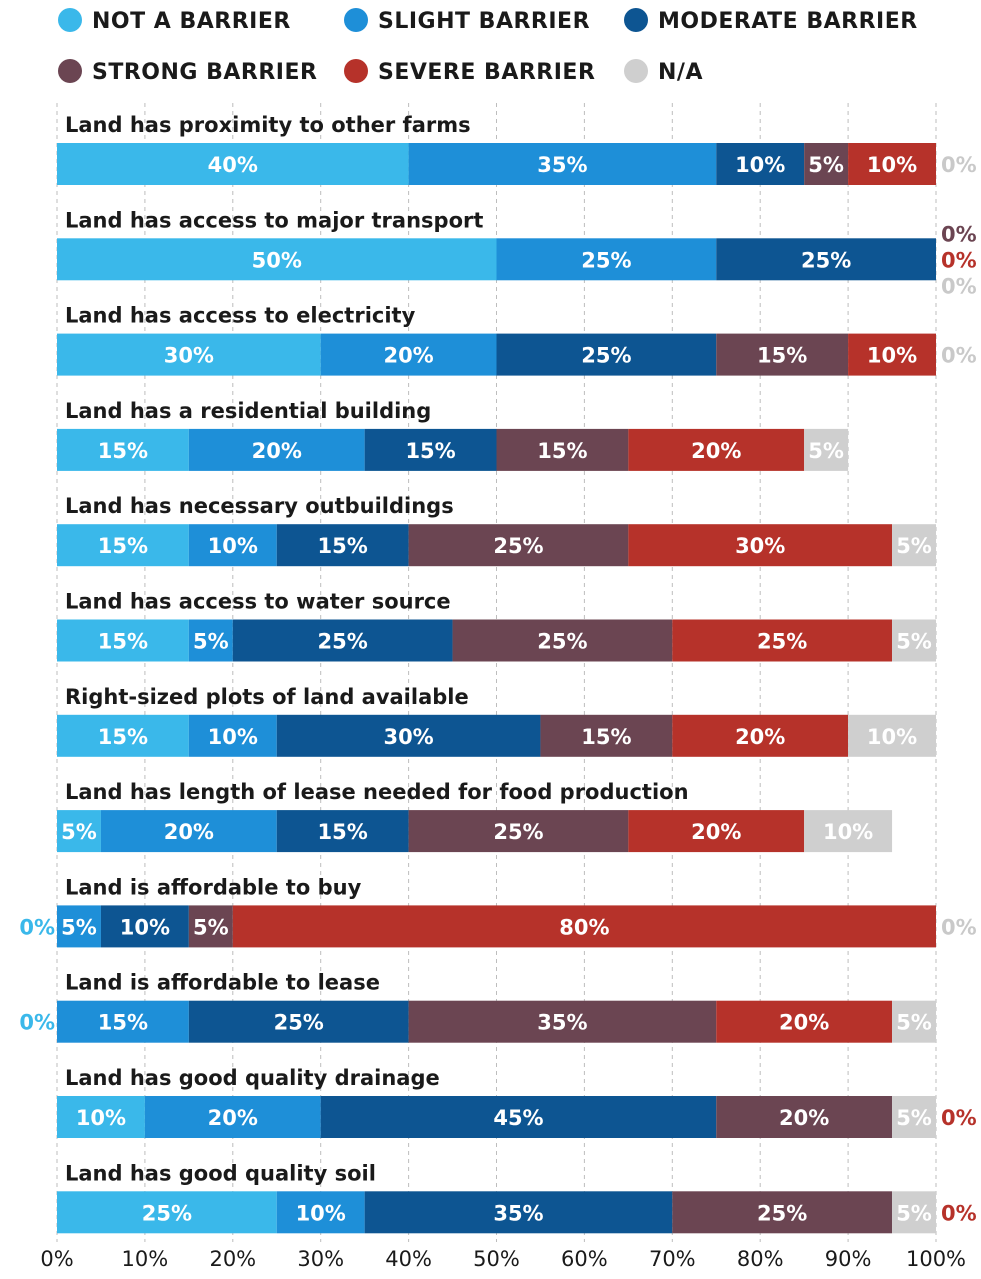 The image size is (981, 1279). What do you see at coordinates (213, 887) in the screenshot?
I see `row-label: Land is affordable to buy` at bounding box center [213, 887].